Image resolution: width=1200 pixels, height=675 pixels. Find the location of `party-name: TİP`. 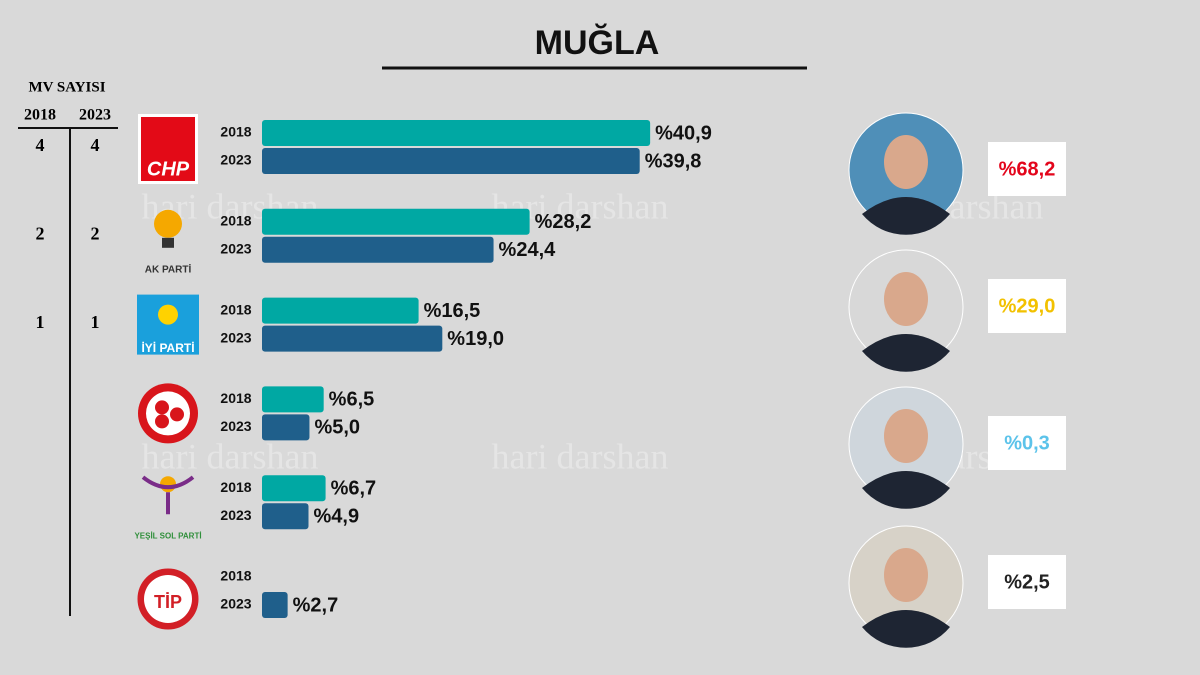

party-name: TİP is located at coordinates (168, 602).